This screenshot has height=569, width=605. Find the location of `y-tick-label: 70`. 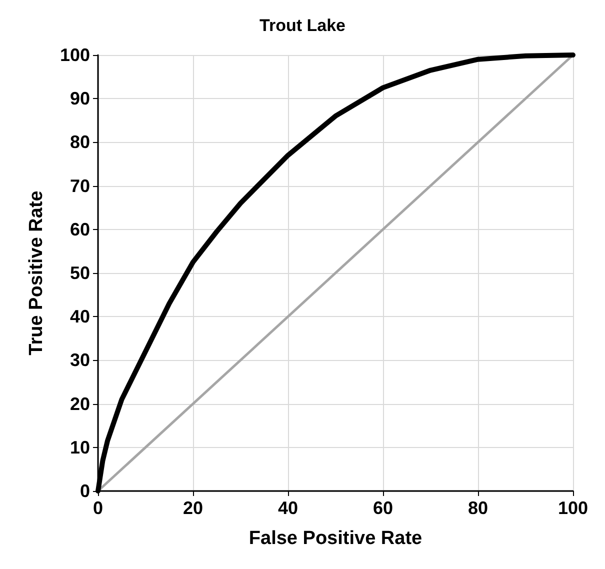

y-tick-label: 70 is located at coordinates (80, 186).